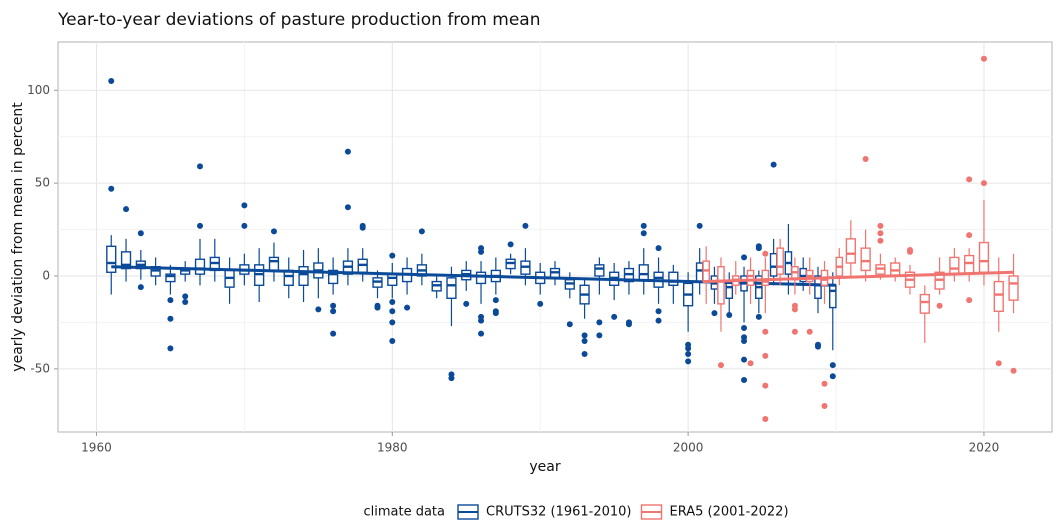 The width and height of the screenshot is (1061, 522). I want to click on legend-label: ERA5 (2001-2022), so click(729, 512).